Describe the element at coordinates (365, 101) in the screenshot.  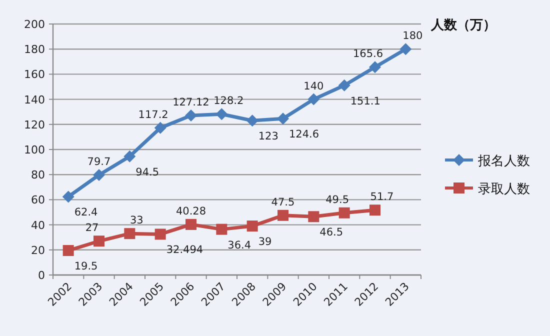
I see `data-label: 151.1` at that location.